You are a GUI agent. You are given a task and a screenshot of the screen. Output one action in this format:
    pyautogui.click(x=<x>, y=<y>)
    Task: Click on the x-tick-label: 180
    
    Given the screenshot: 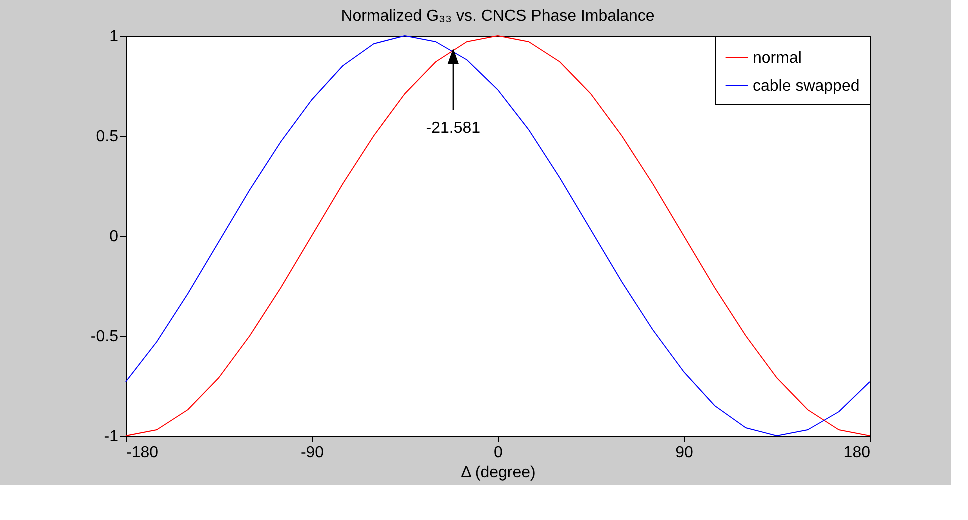 What is the action you would take?
    pyautogui.click(x=857, y=453)
    